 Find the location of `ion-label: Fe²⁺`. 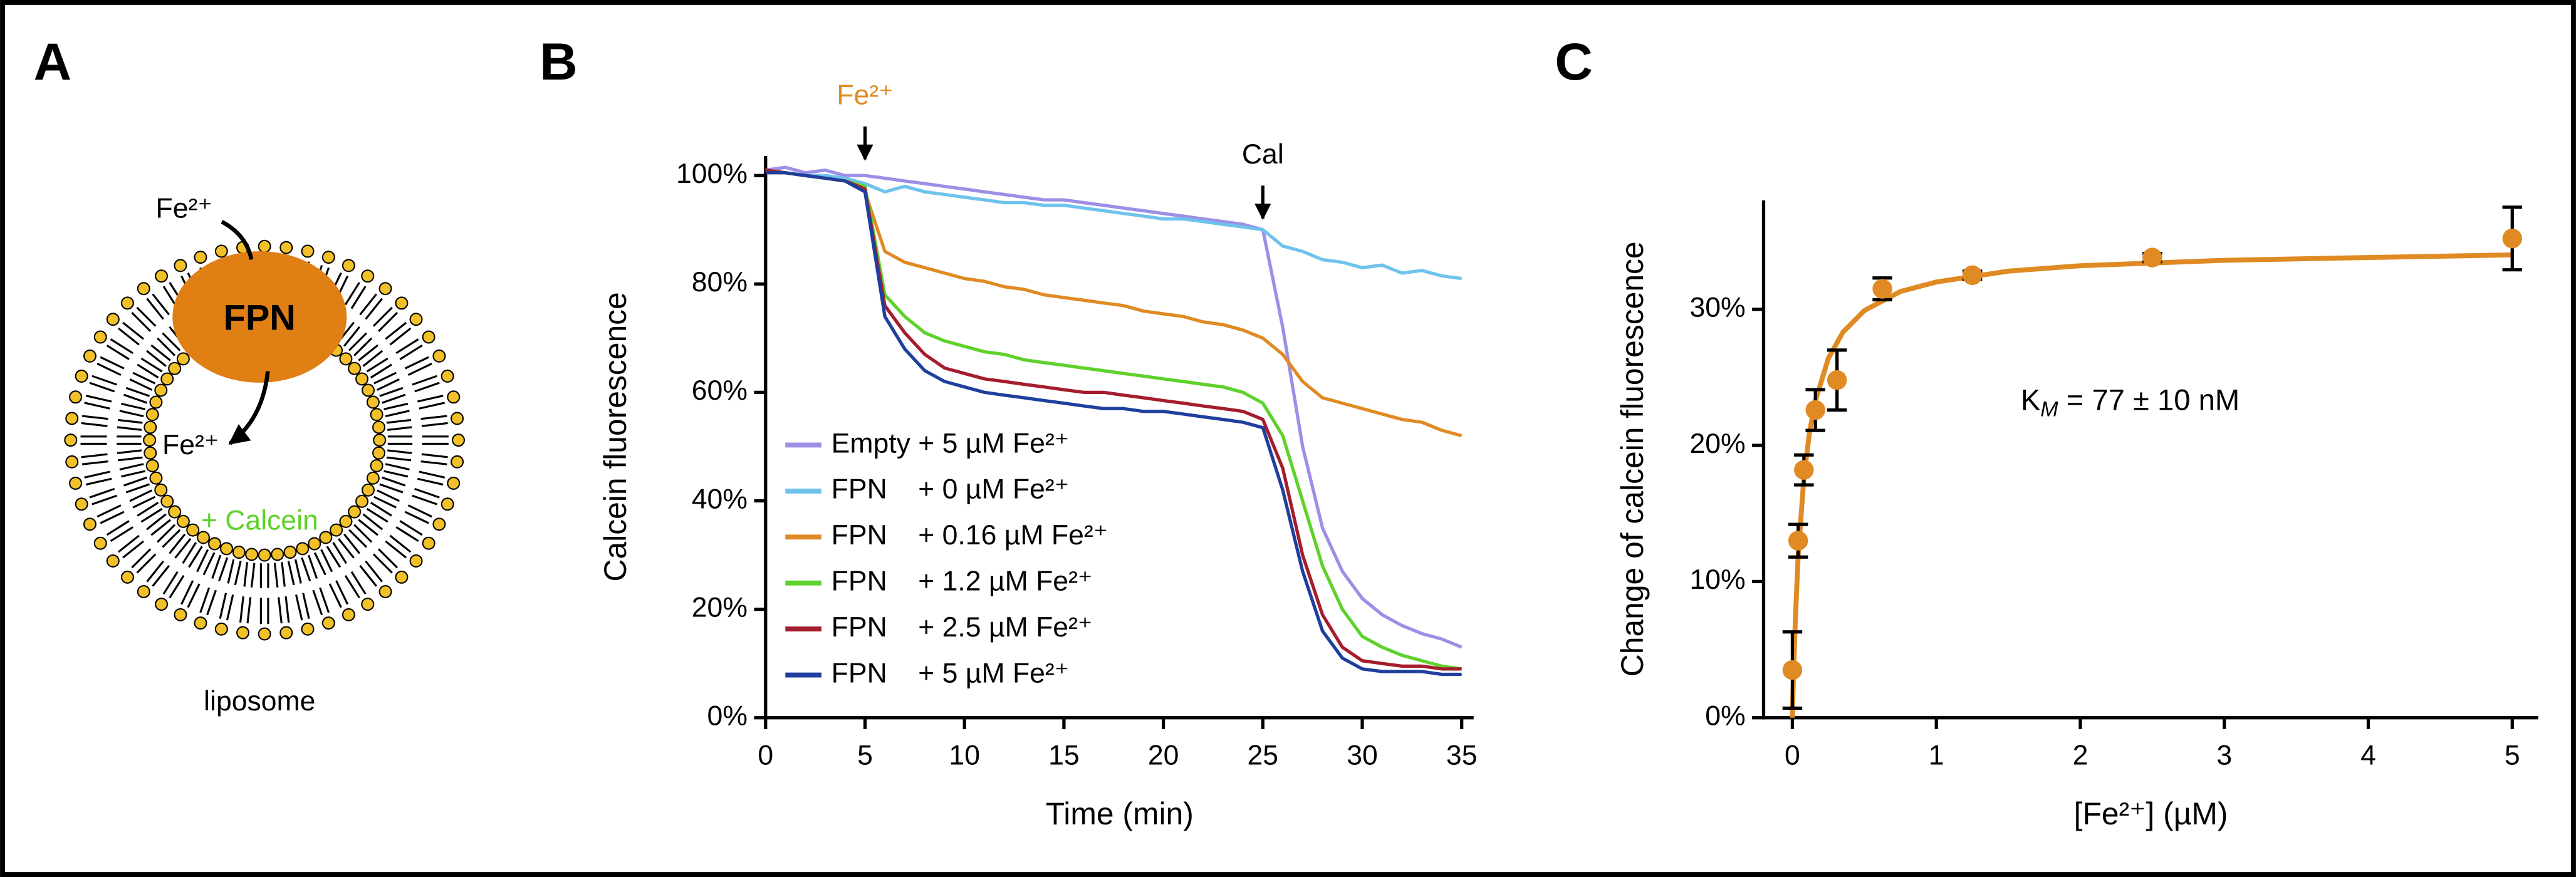

ion-label: Fe²⁺ is located at coordinates (190, 445).